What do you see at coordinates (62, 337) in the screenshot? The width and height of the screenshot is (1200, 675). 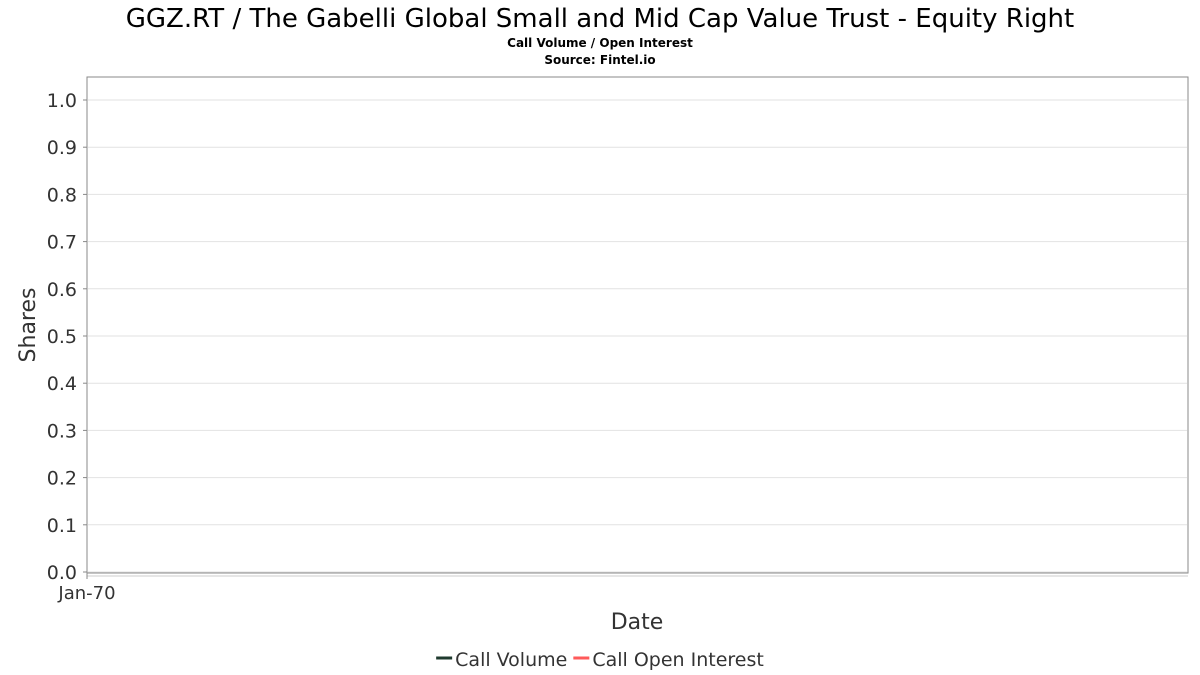 I see `y-tick-label: 0.5` at bounding box center [62, 337].